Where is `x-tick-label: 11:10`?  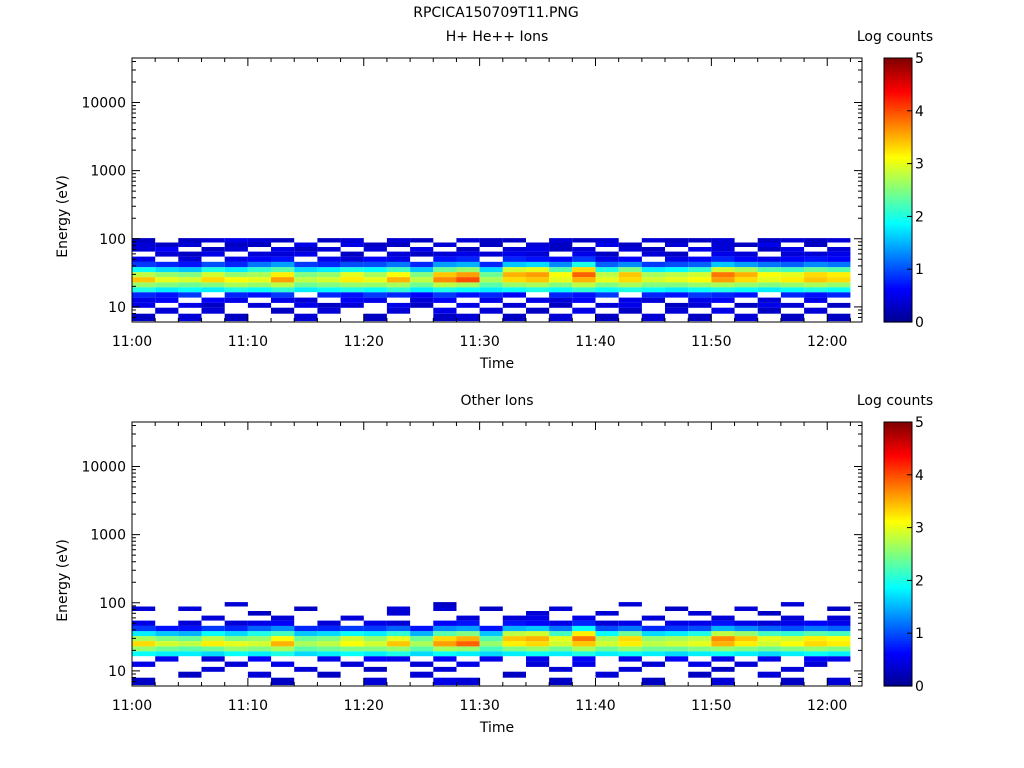 x-tick-label: 11:10 is located at coordinates (248, 706).